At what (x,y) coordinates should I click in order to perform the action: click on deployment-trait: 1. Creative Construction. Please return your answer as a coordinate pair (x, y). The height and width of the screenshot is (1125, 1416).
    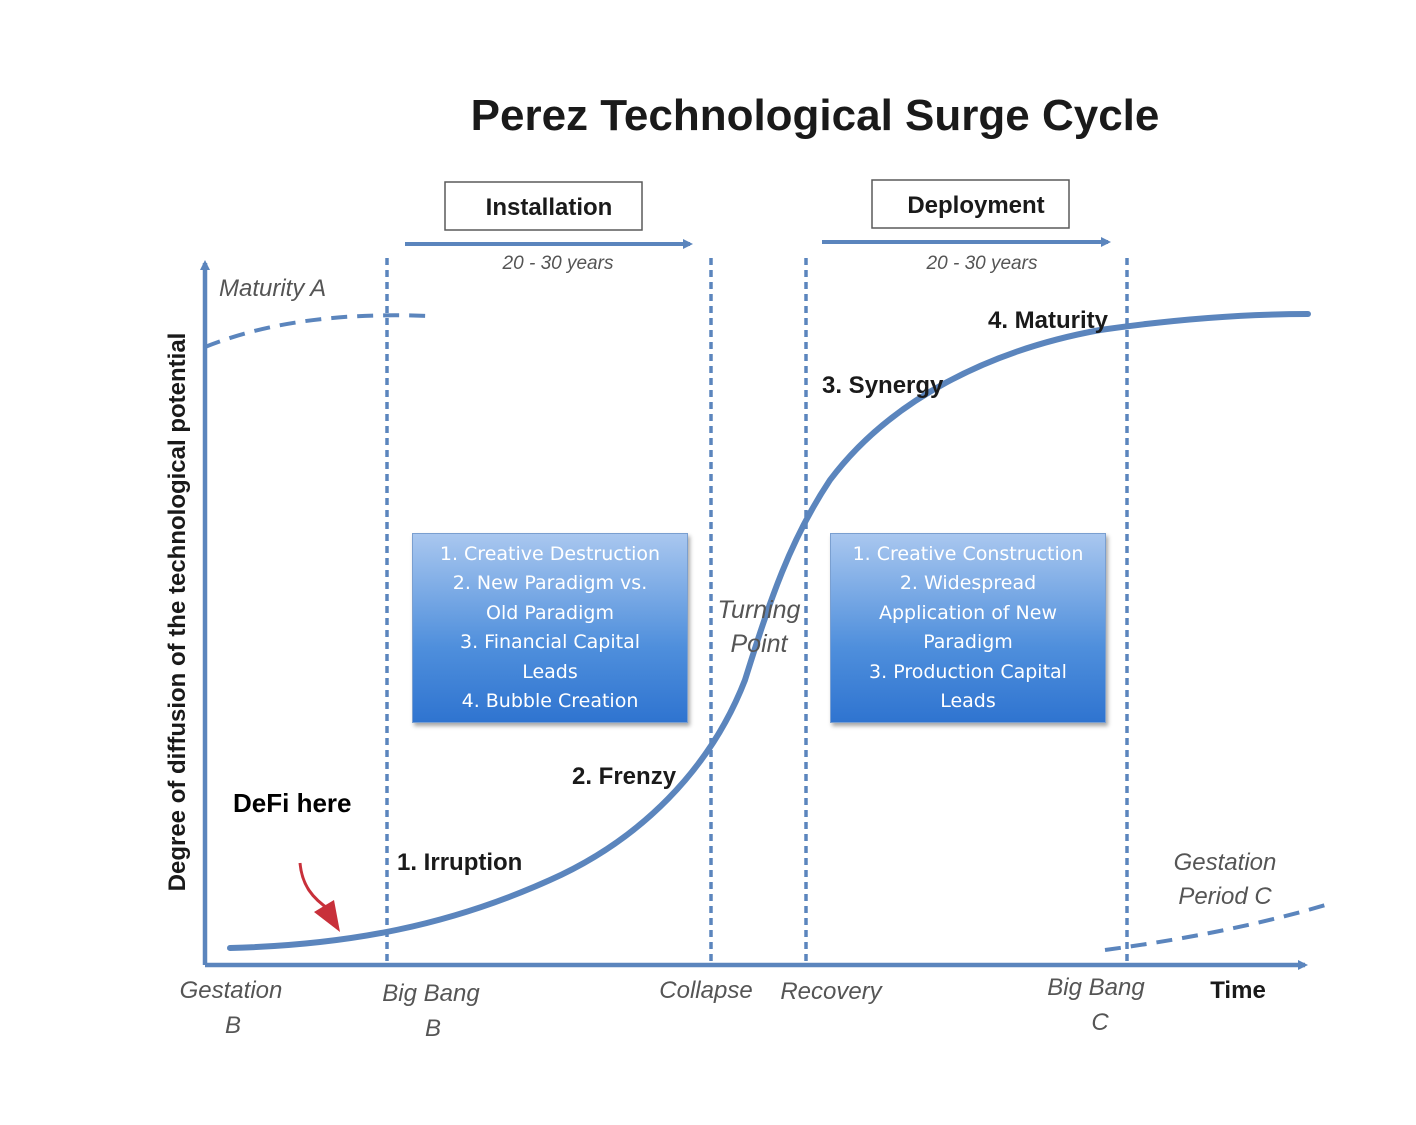
    Looking at the image, I should click on (968, 553).